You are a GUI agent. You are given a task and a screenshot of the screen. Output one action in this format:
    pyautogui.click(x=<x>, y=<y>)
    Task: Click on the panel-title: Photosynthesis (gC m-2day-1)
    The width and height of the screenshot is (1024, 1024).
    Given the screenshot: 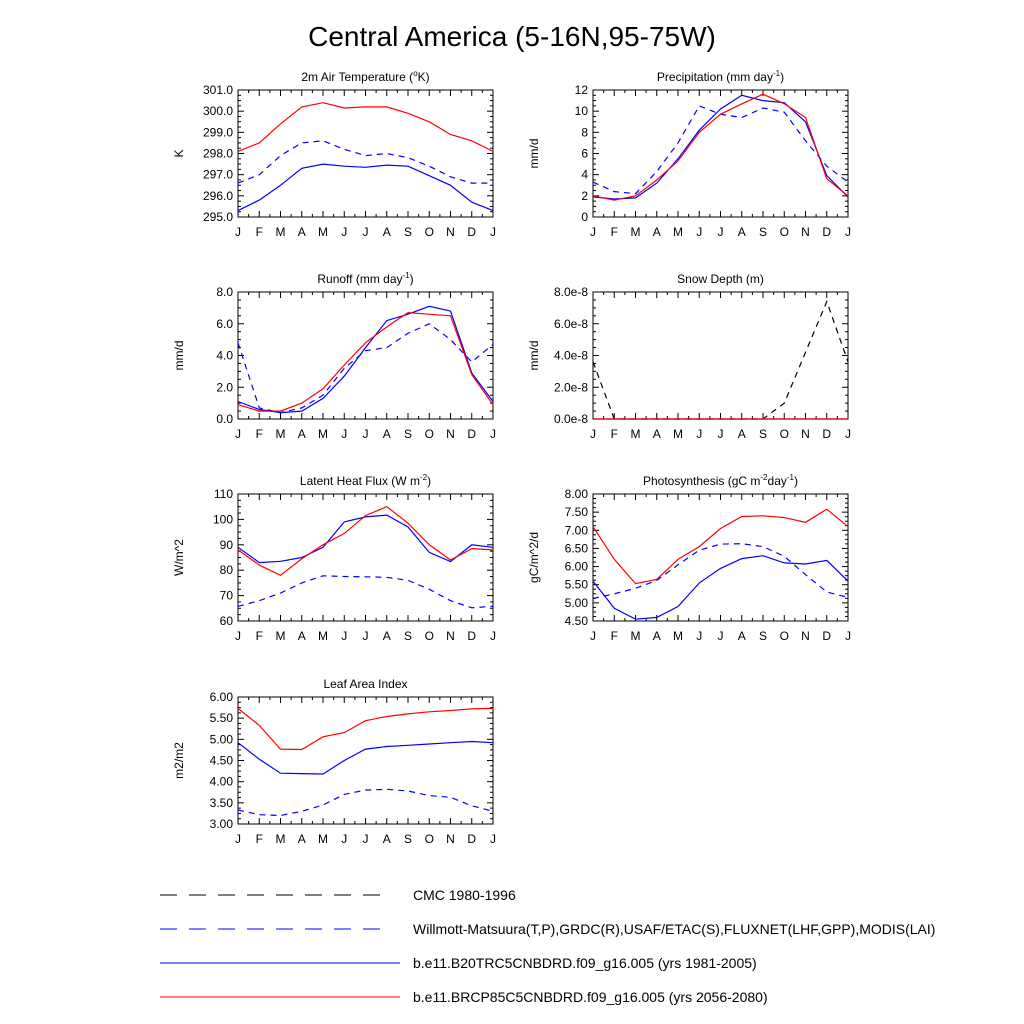 What is the action you would take?
    pyautogui.click(x=720, y=480)
    